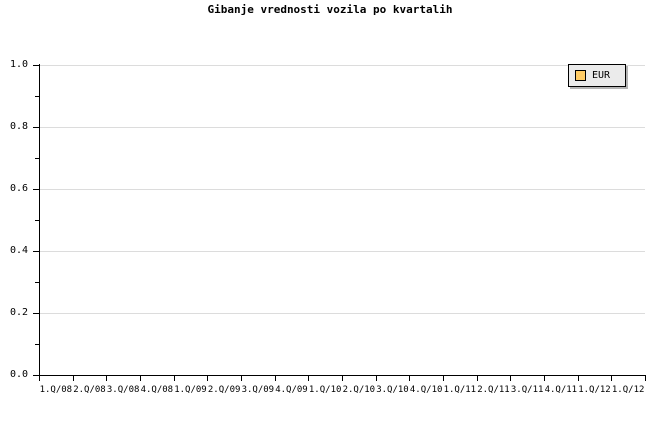 The image size is (660, 440). What do you see at coordinates (123, 390) in the screenshot?
I see `x-axis-label: 3.Q/08` at bounding box center [123, 390].